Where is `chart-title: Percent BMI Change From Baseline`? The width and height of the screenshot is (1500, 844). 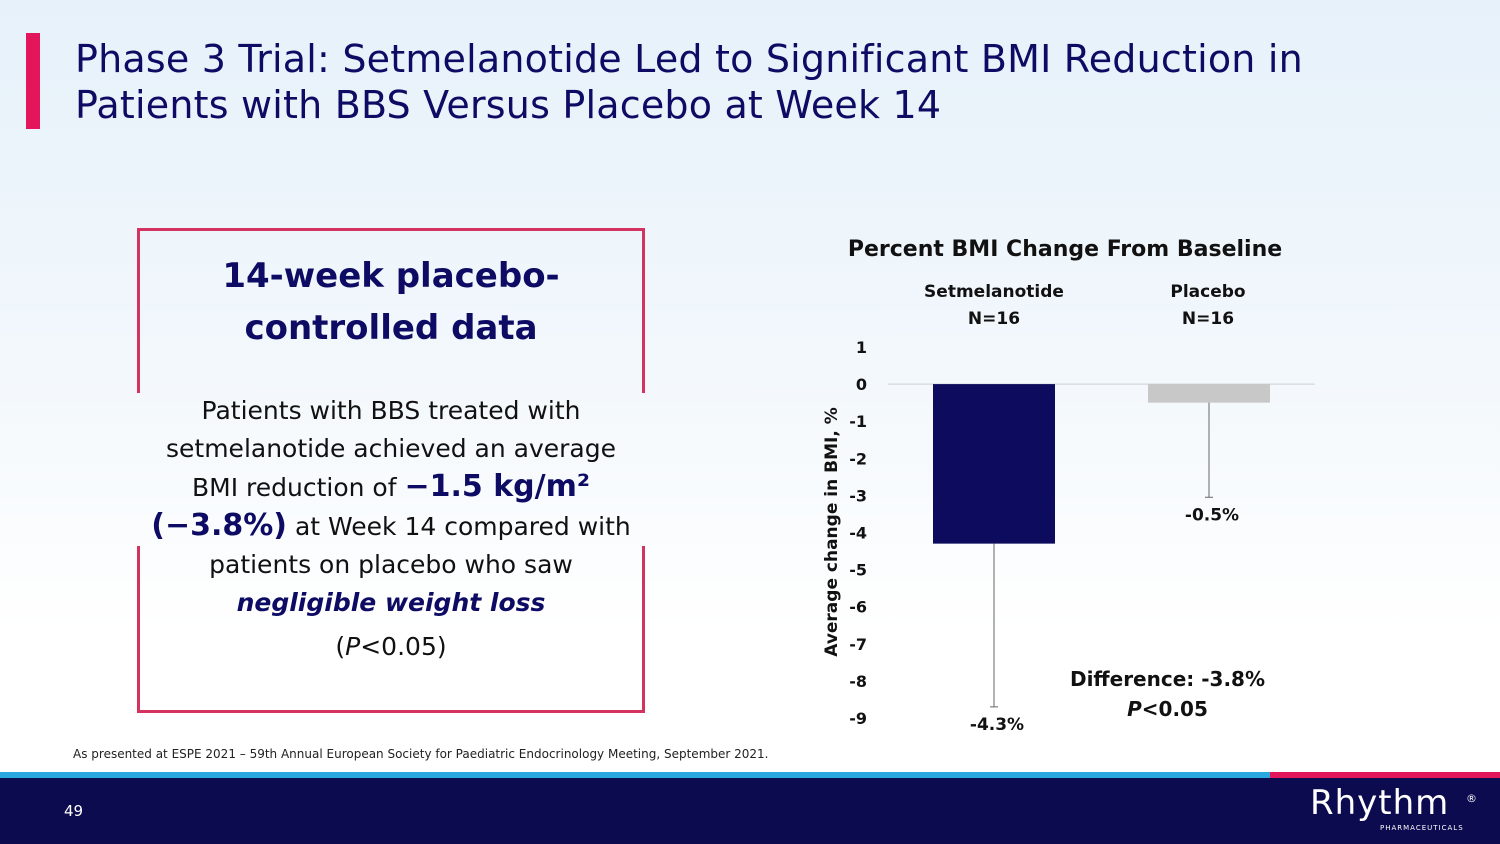 chart-title: Percent BMI Change From Baseline is located at coordinates (1065, 249).